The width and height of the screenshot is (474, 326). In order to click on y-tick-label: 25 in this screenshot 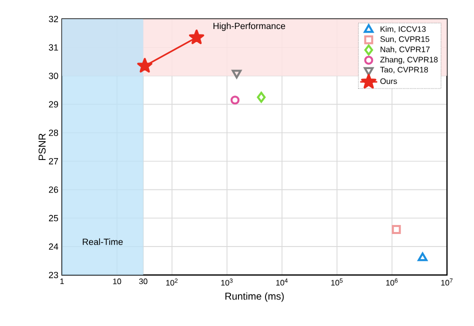, I will do `click(53, 218)`.